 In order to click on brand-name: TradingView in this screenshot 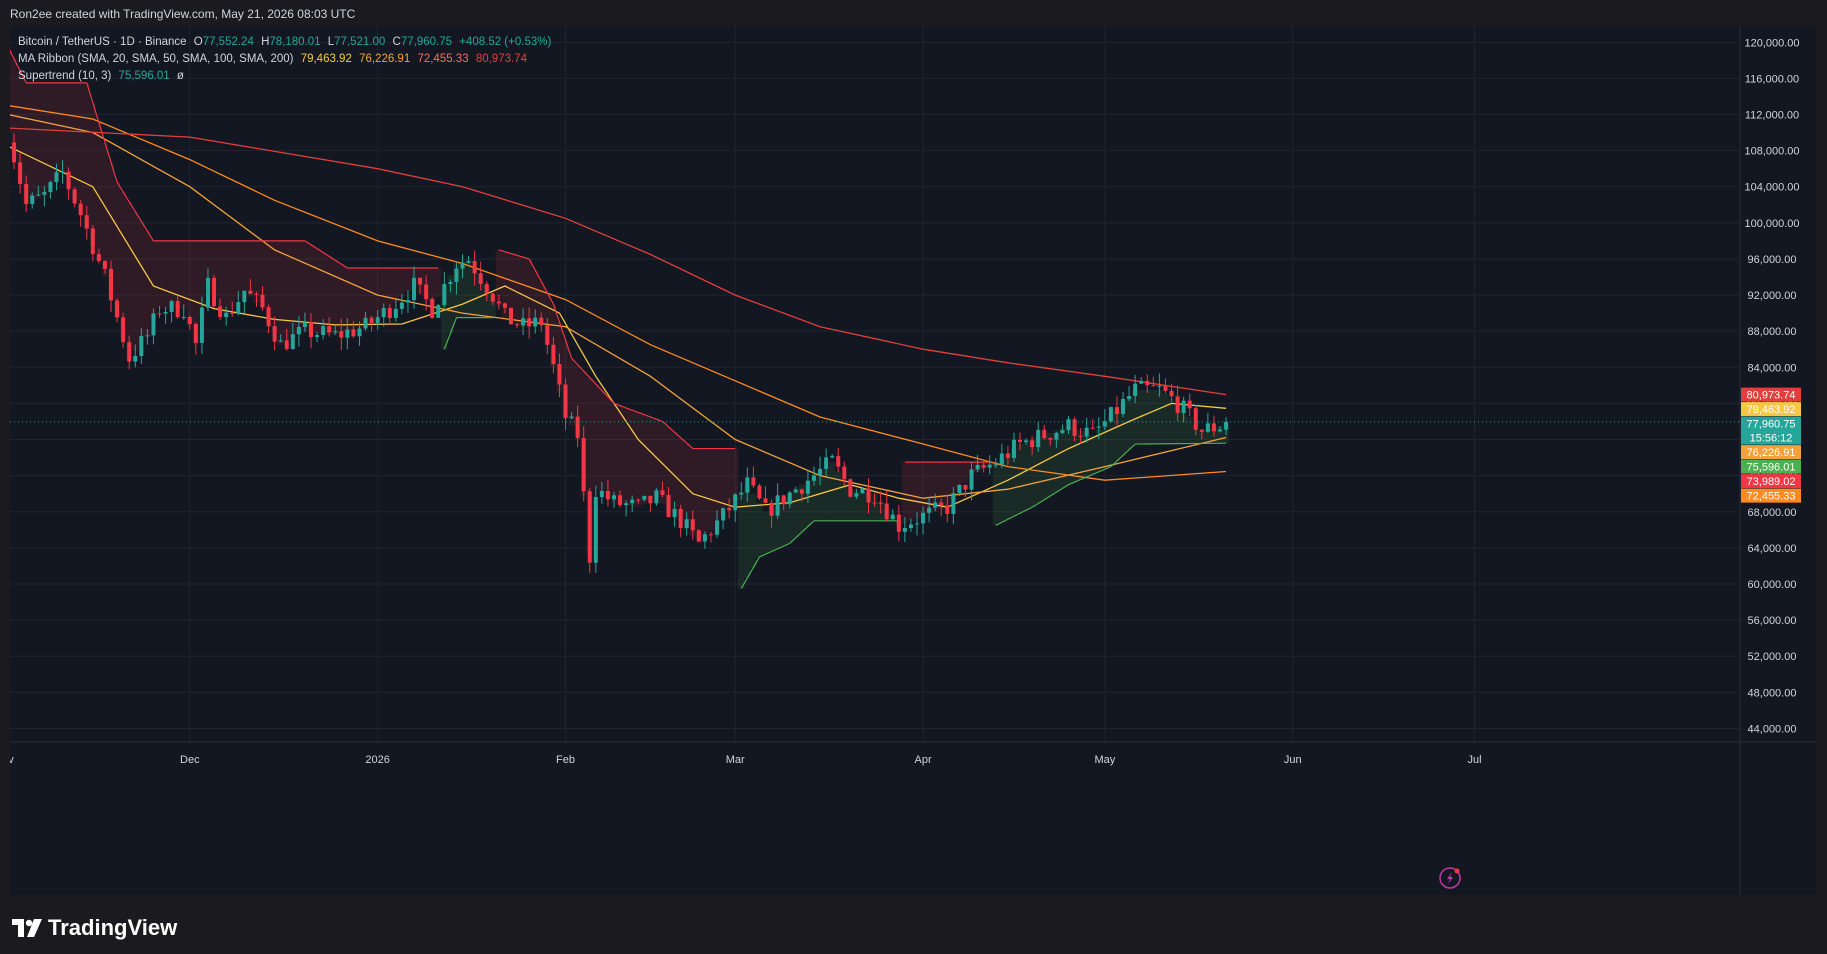, I will do `click(113, 927)`.